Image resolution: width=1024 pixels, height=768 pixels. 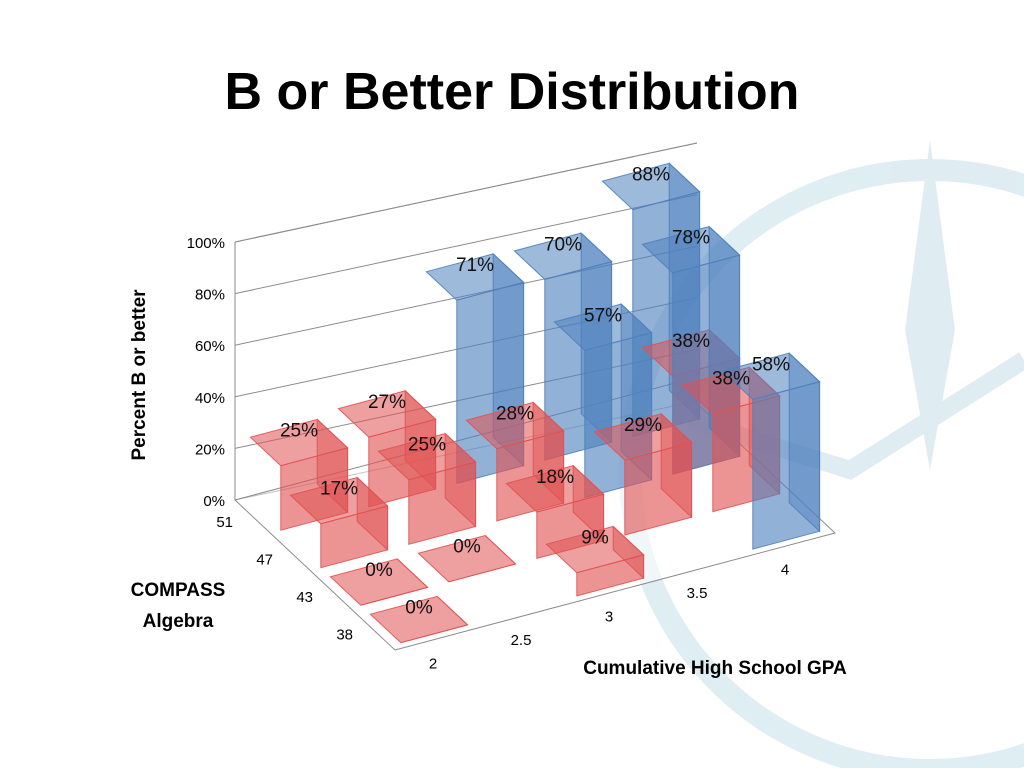 What do you see at coordinates (224, 522) in the screenshot?
I see `z-tick-label: 51` at bounding box center [224, 522].